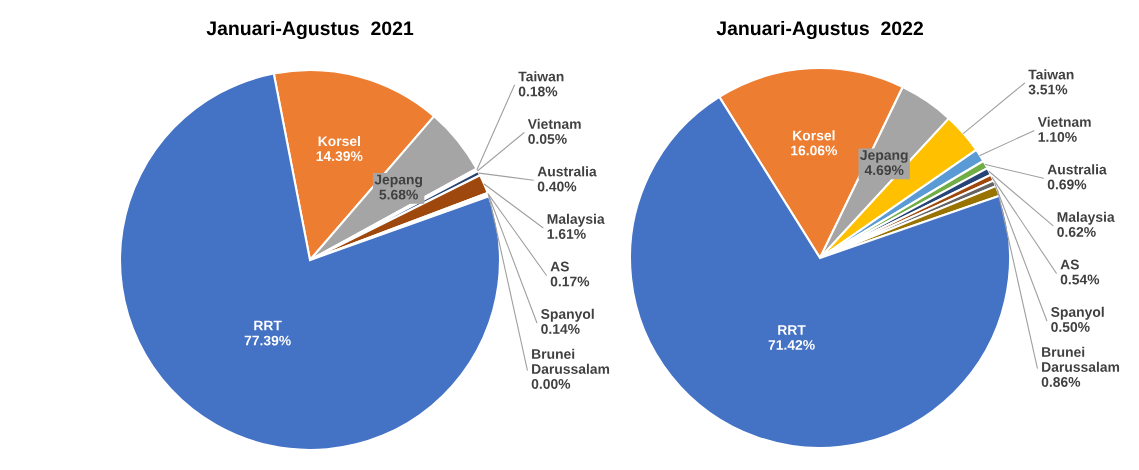 The image size is (1139, 470). Describe the element at coordinates (571, 361) in the screenshot. I see `category-label: Brunei Darussalam` at that location.